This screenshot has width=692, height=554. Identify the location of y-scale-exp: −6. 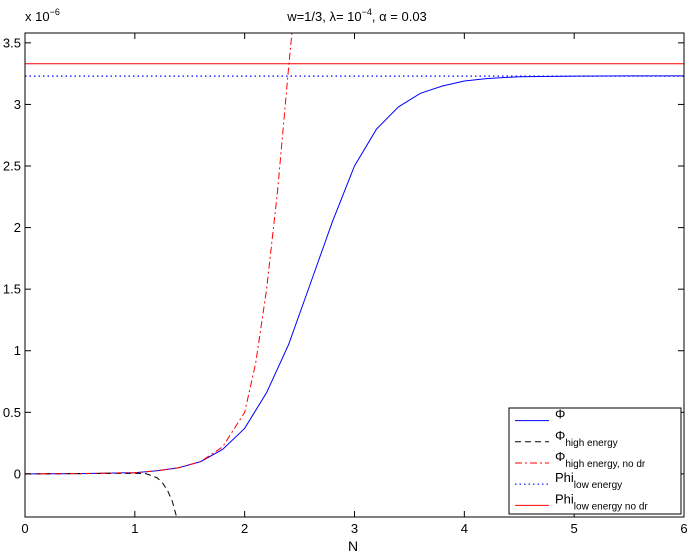
(55, 12).